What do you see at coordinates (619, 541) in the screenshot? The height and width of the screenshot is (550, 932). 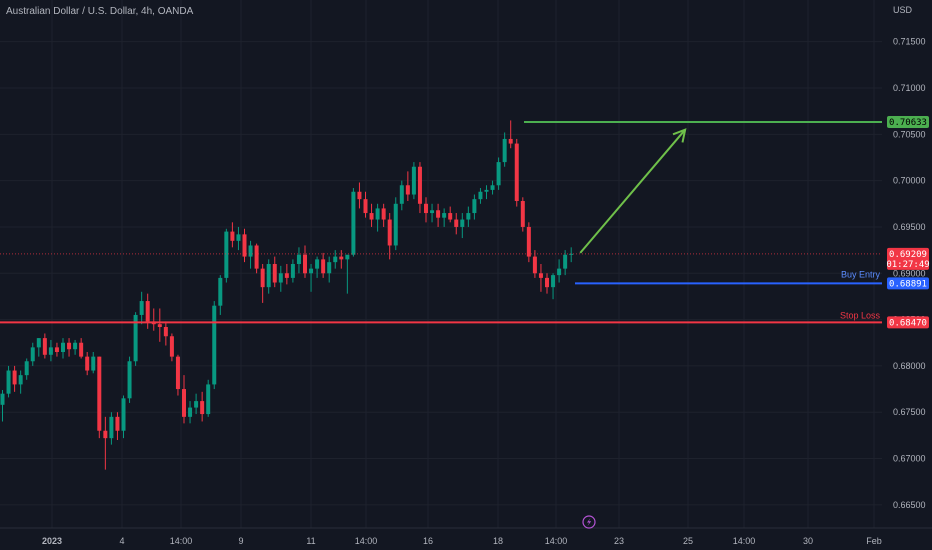 I see `time-tick-label: 23` at bounding box center [619, 541].